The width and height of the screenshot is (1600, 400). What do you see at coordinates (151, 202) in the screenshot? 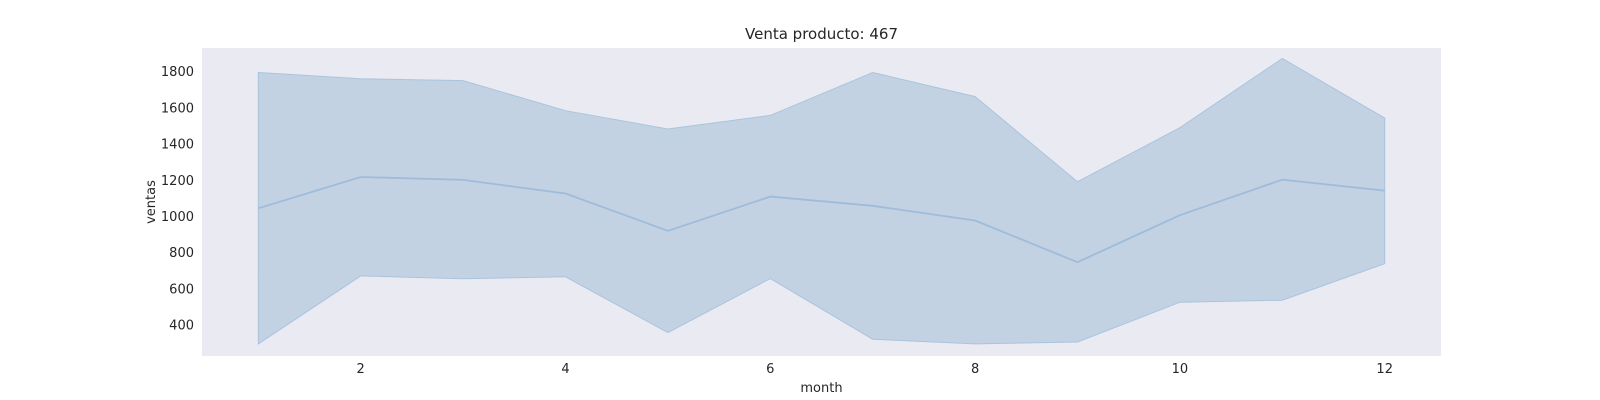
I see `y-axis-label: ventas` at bounding box center [151, 202].